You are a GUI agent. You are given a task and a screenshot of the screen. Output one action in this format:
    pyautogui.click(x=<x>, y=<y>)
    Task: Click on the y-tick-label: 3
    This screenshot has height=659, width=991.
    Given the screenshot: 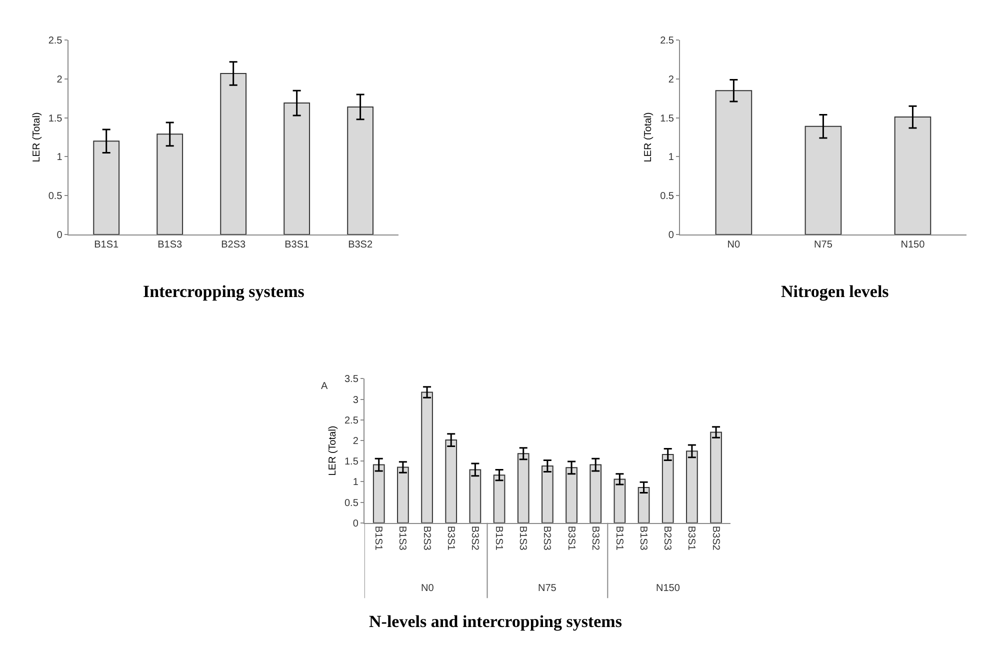 What is the action you would take?
    pyautogui.click(x=355, y=400)
    